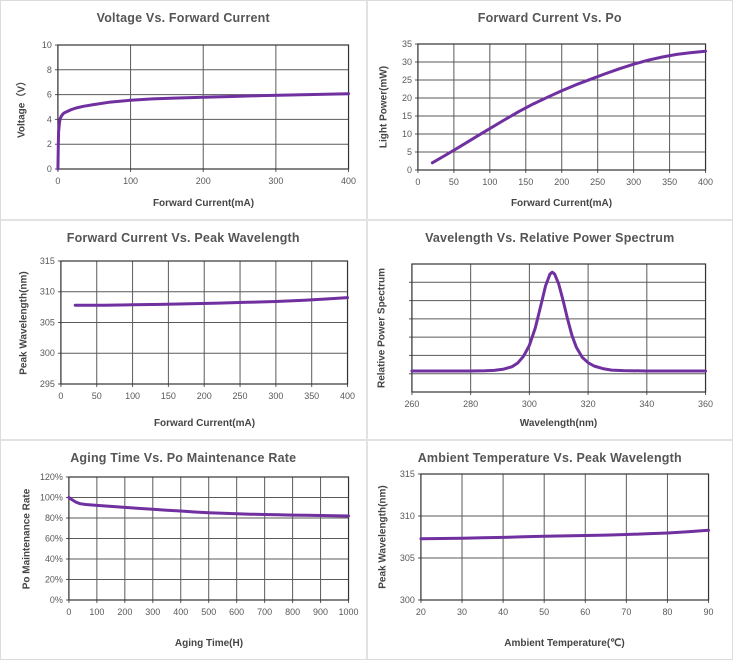 This screenshot has width=733, height=660. Describe the element at coordinates (47, 384) in the screenshot. I see `y-tick-label: 295` at that location.